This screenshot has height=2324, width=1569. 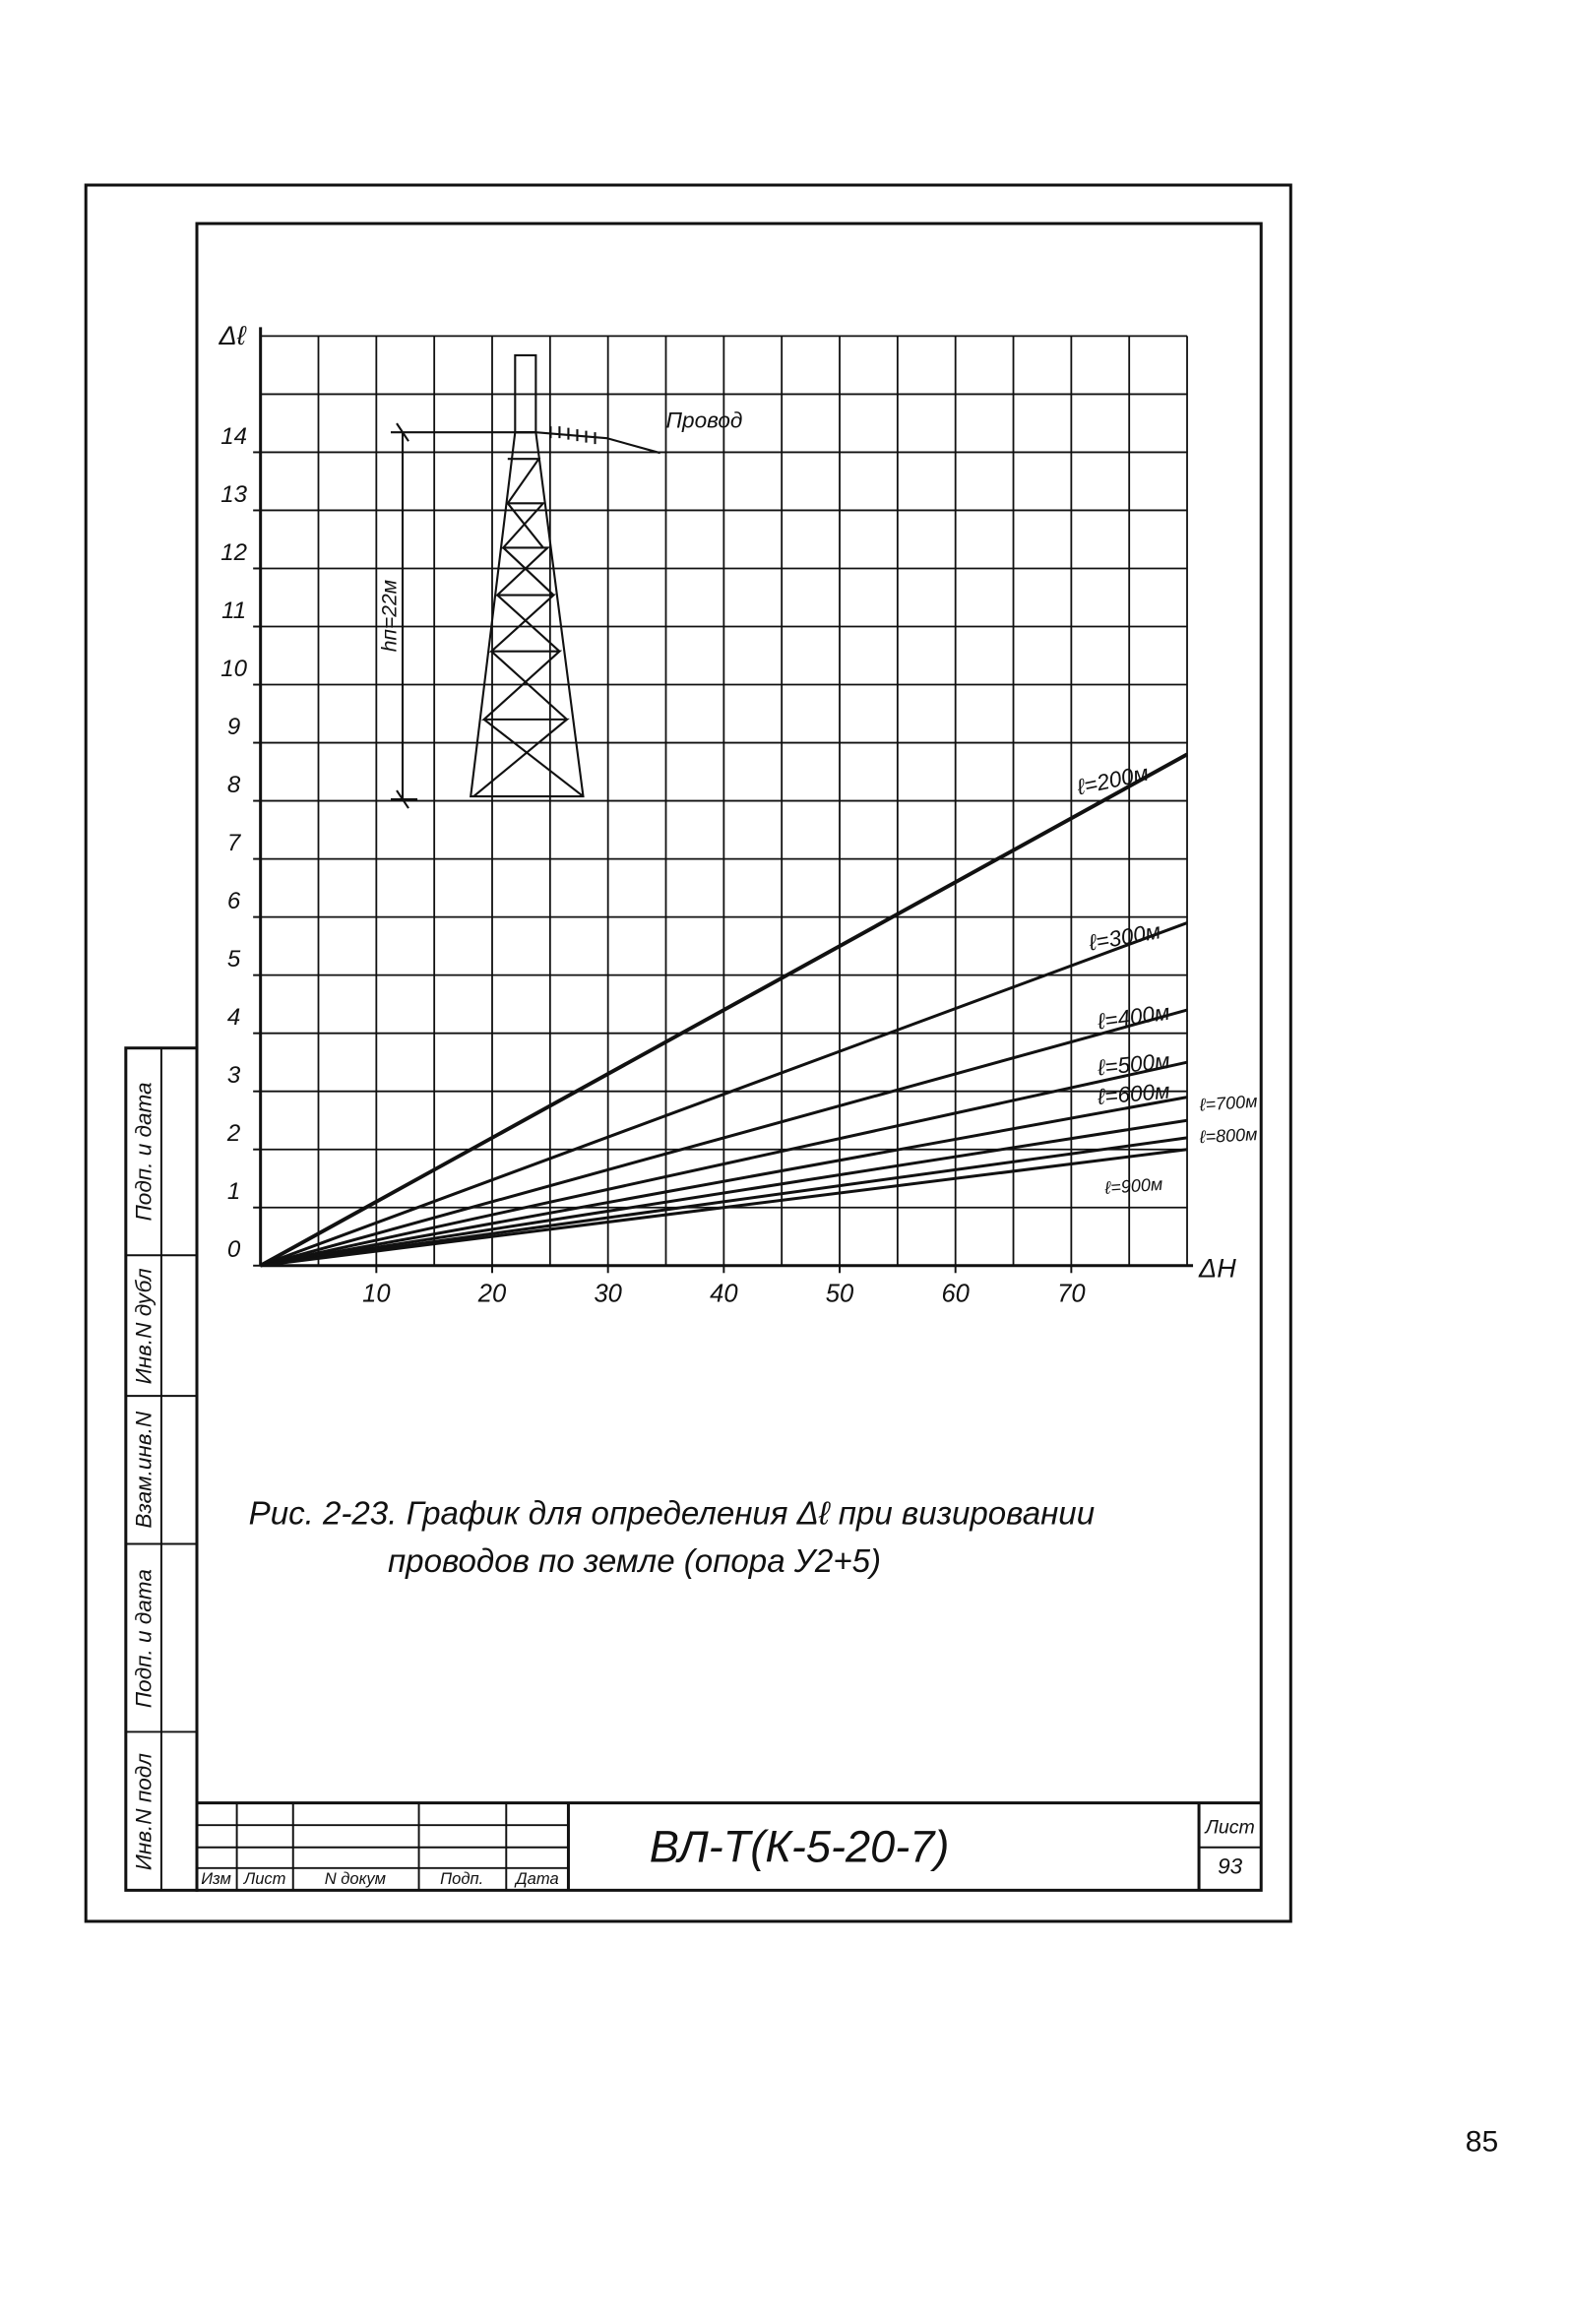 I want to click on tb-column: Изм, so click(x=216, y=1878).